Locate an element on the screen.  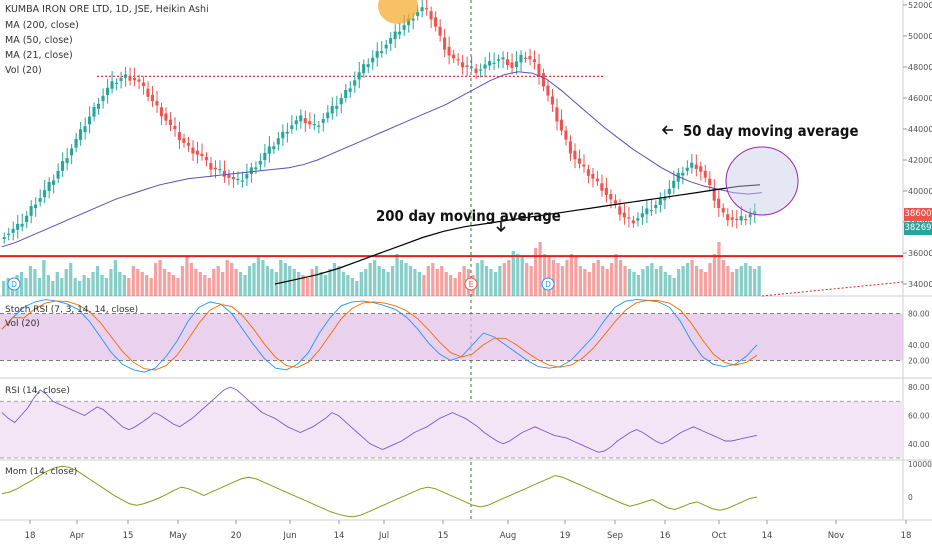
price-tick-label: 46000 is located at coordinates (920, 98).